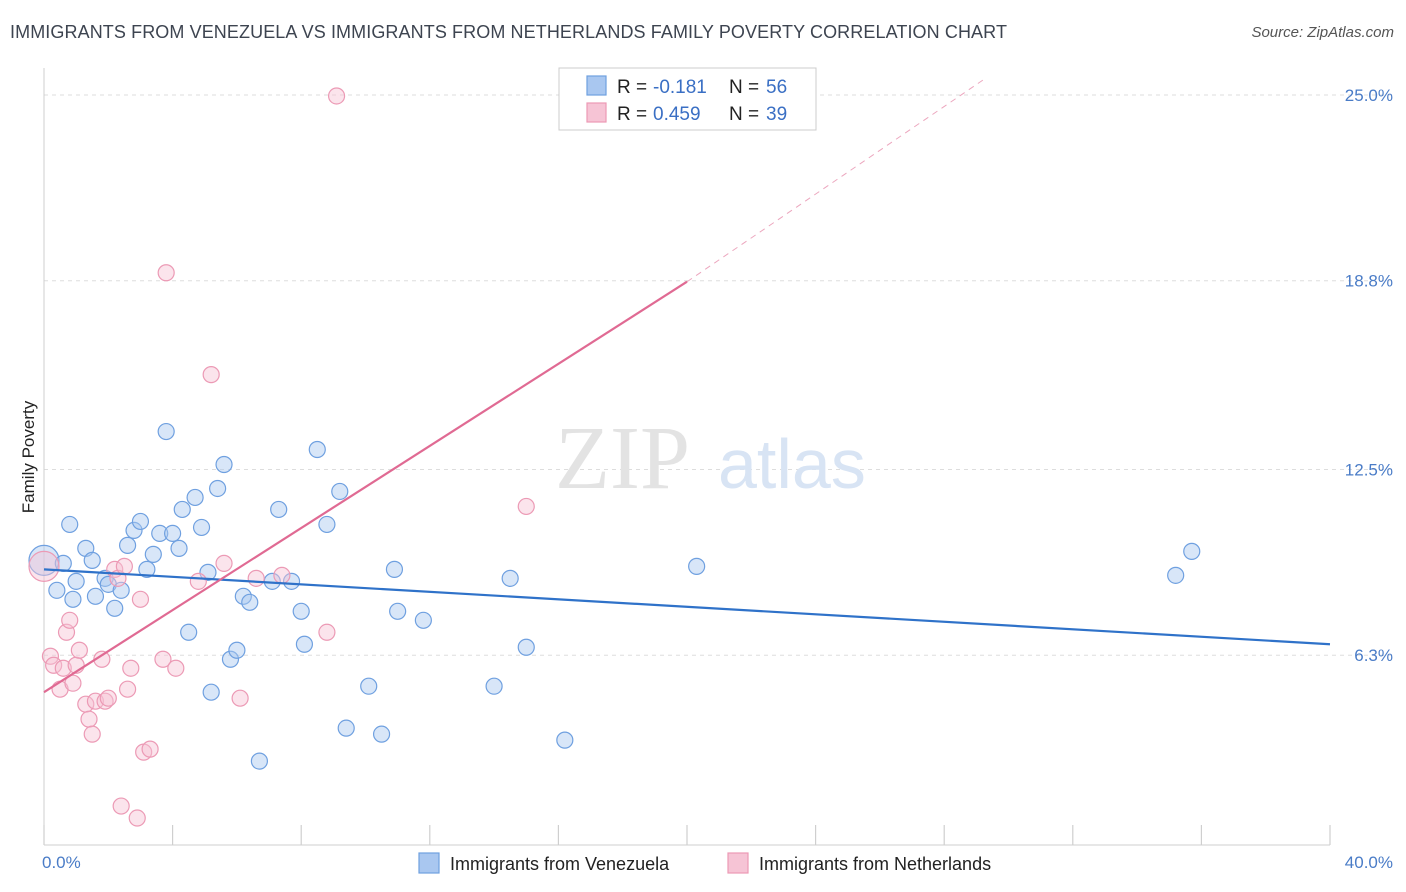 The height and width of the screenshot is (892, 1406). What do you see at coordinates (776, 87) in the screenshot?
I see `legend-n-value-venezuela: 56` at bounding box center [776, 87].